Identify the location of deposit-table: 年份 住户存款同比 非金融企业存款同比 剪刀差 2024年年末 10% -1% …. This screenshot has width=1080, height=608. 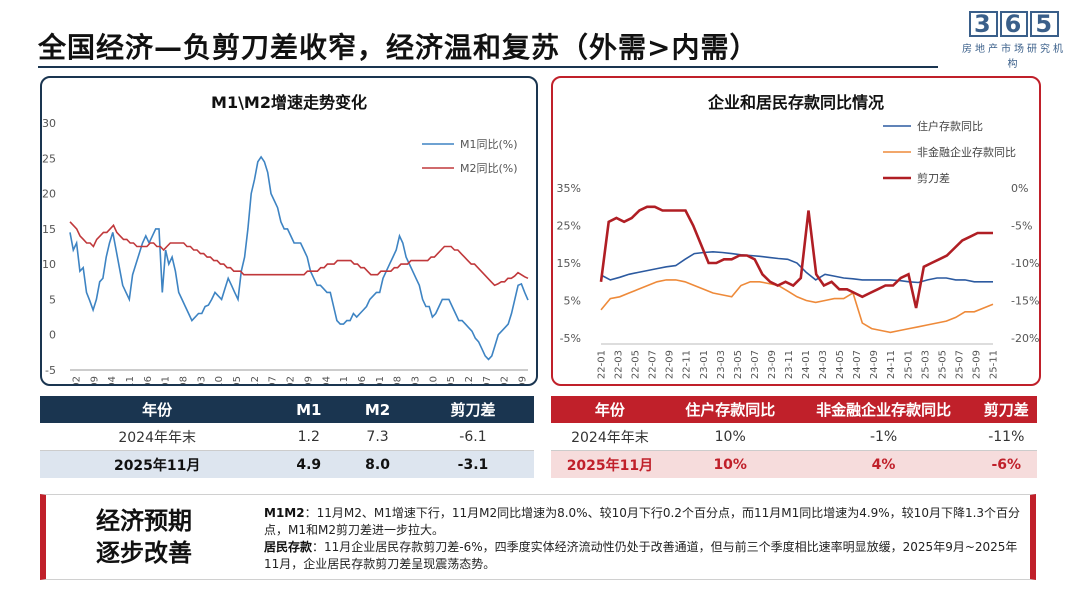
(794, 437).